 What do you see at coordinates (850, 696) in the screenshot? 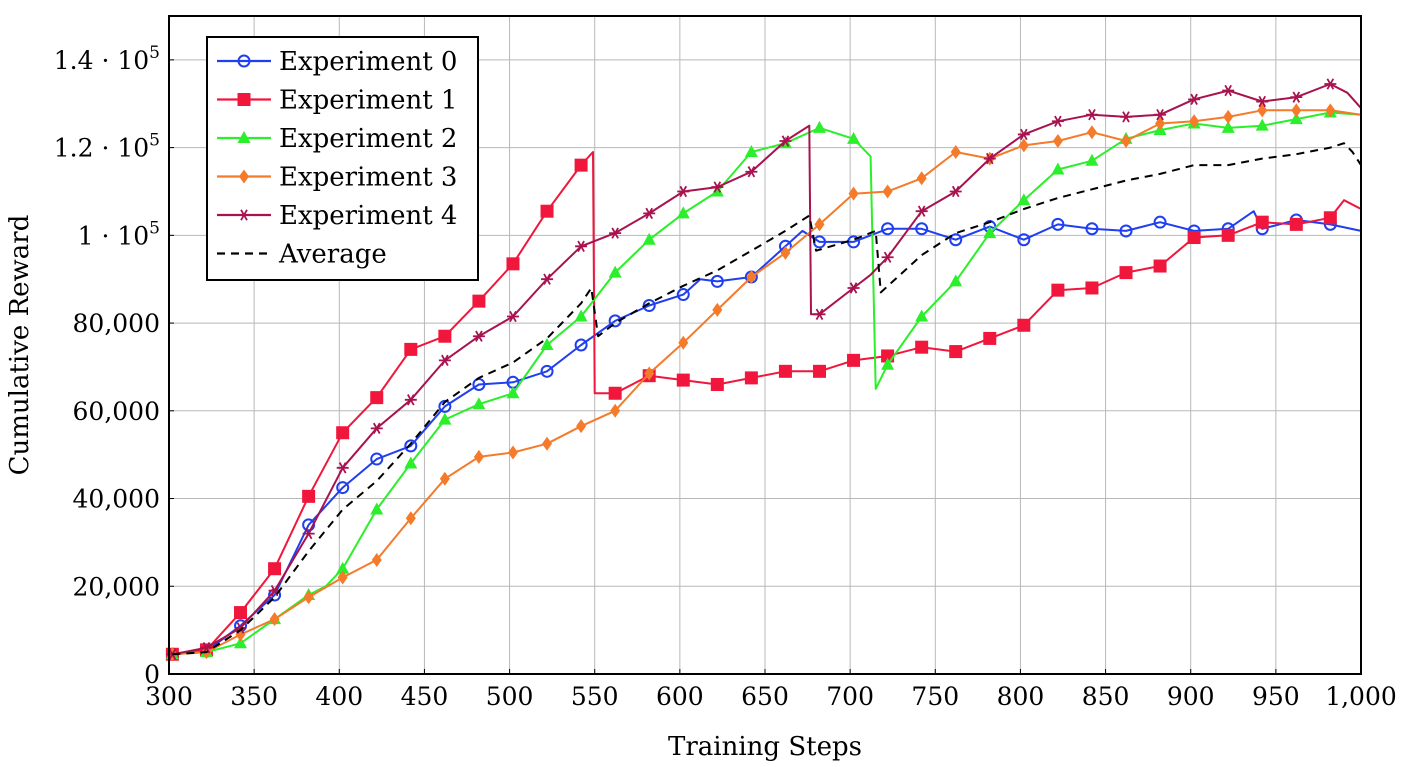
I see `x-tick-label: 700` at bounding box center [850, 696].